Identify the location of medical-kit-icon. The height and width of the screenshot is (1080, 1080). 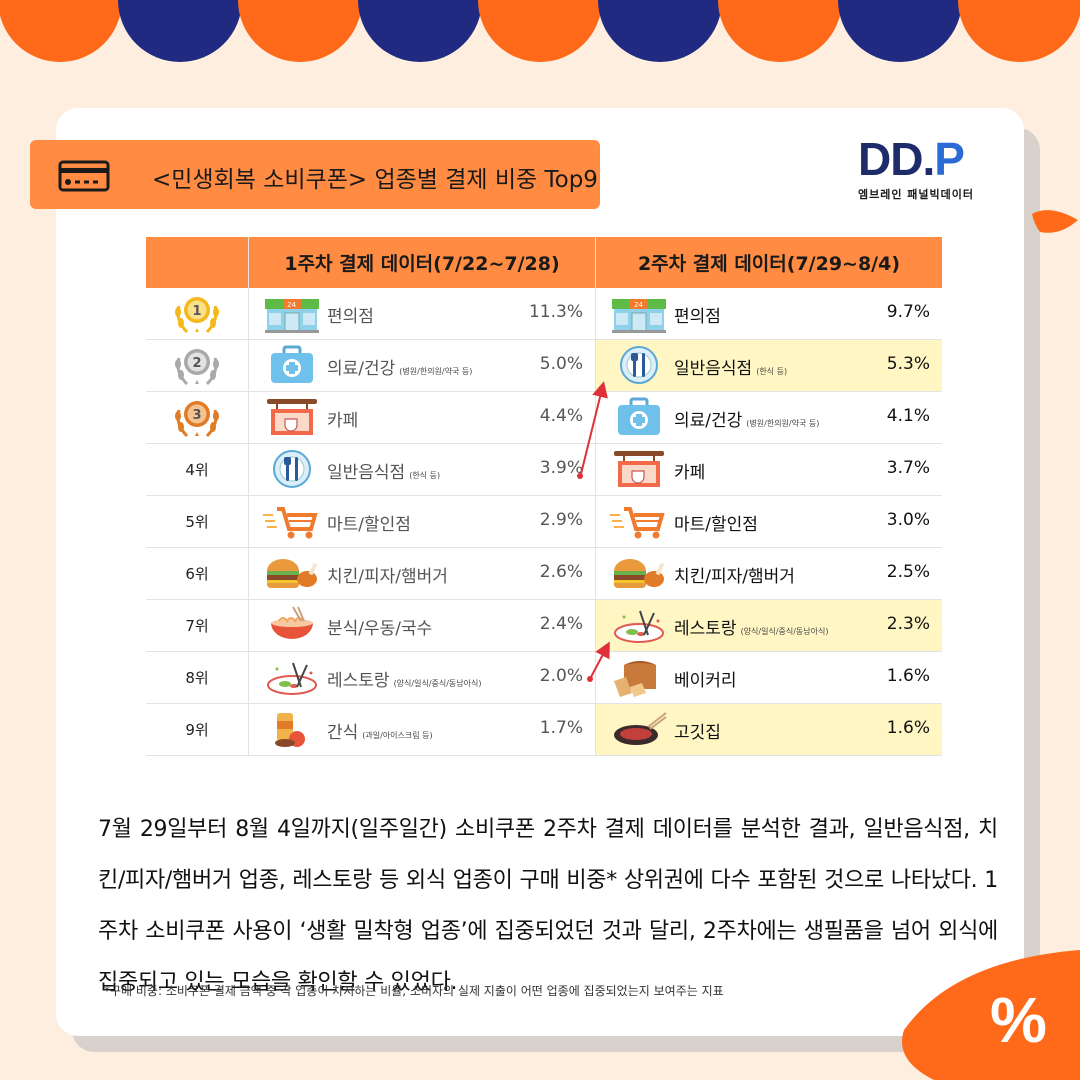
(292, 365).